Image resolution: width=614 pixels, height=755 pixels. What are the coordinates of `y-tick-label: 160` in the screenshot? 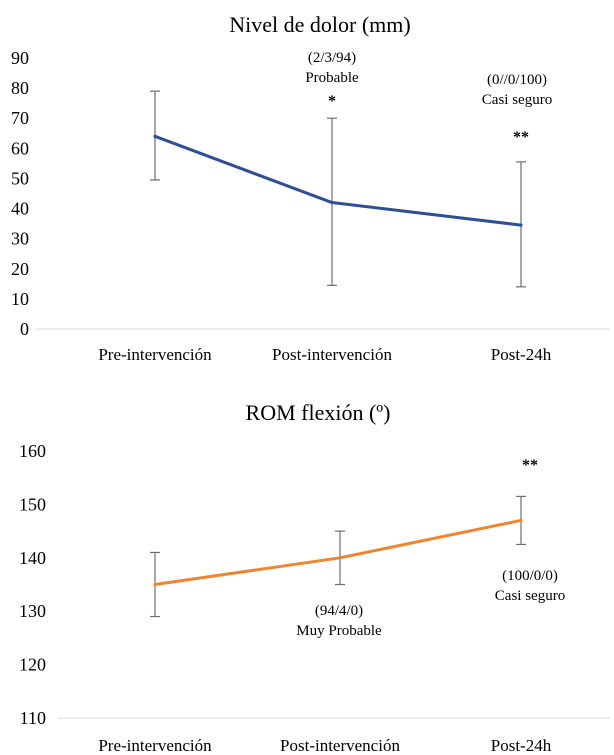 It's located at (32, 451).